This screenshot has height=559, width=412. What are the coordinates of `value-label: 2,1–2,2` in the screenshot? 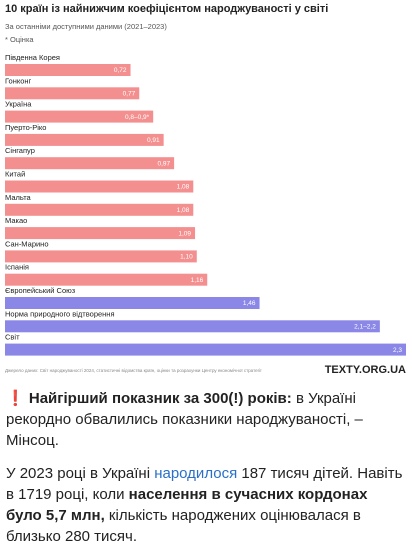 It's located at (365, 327).